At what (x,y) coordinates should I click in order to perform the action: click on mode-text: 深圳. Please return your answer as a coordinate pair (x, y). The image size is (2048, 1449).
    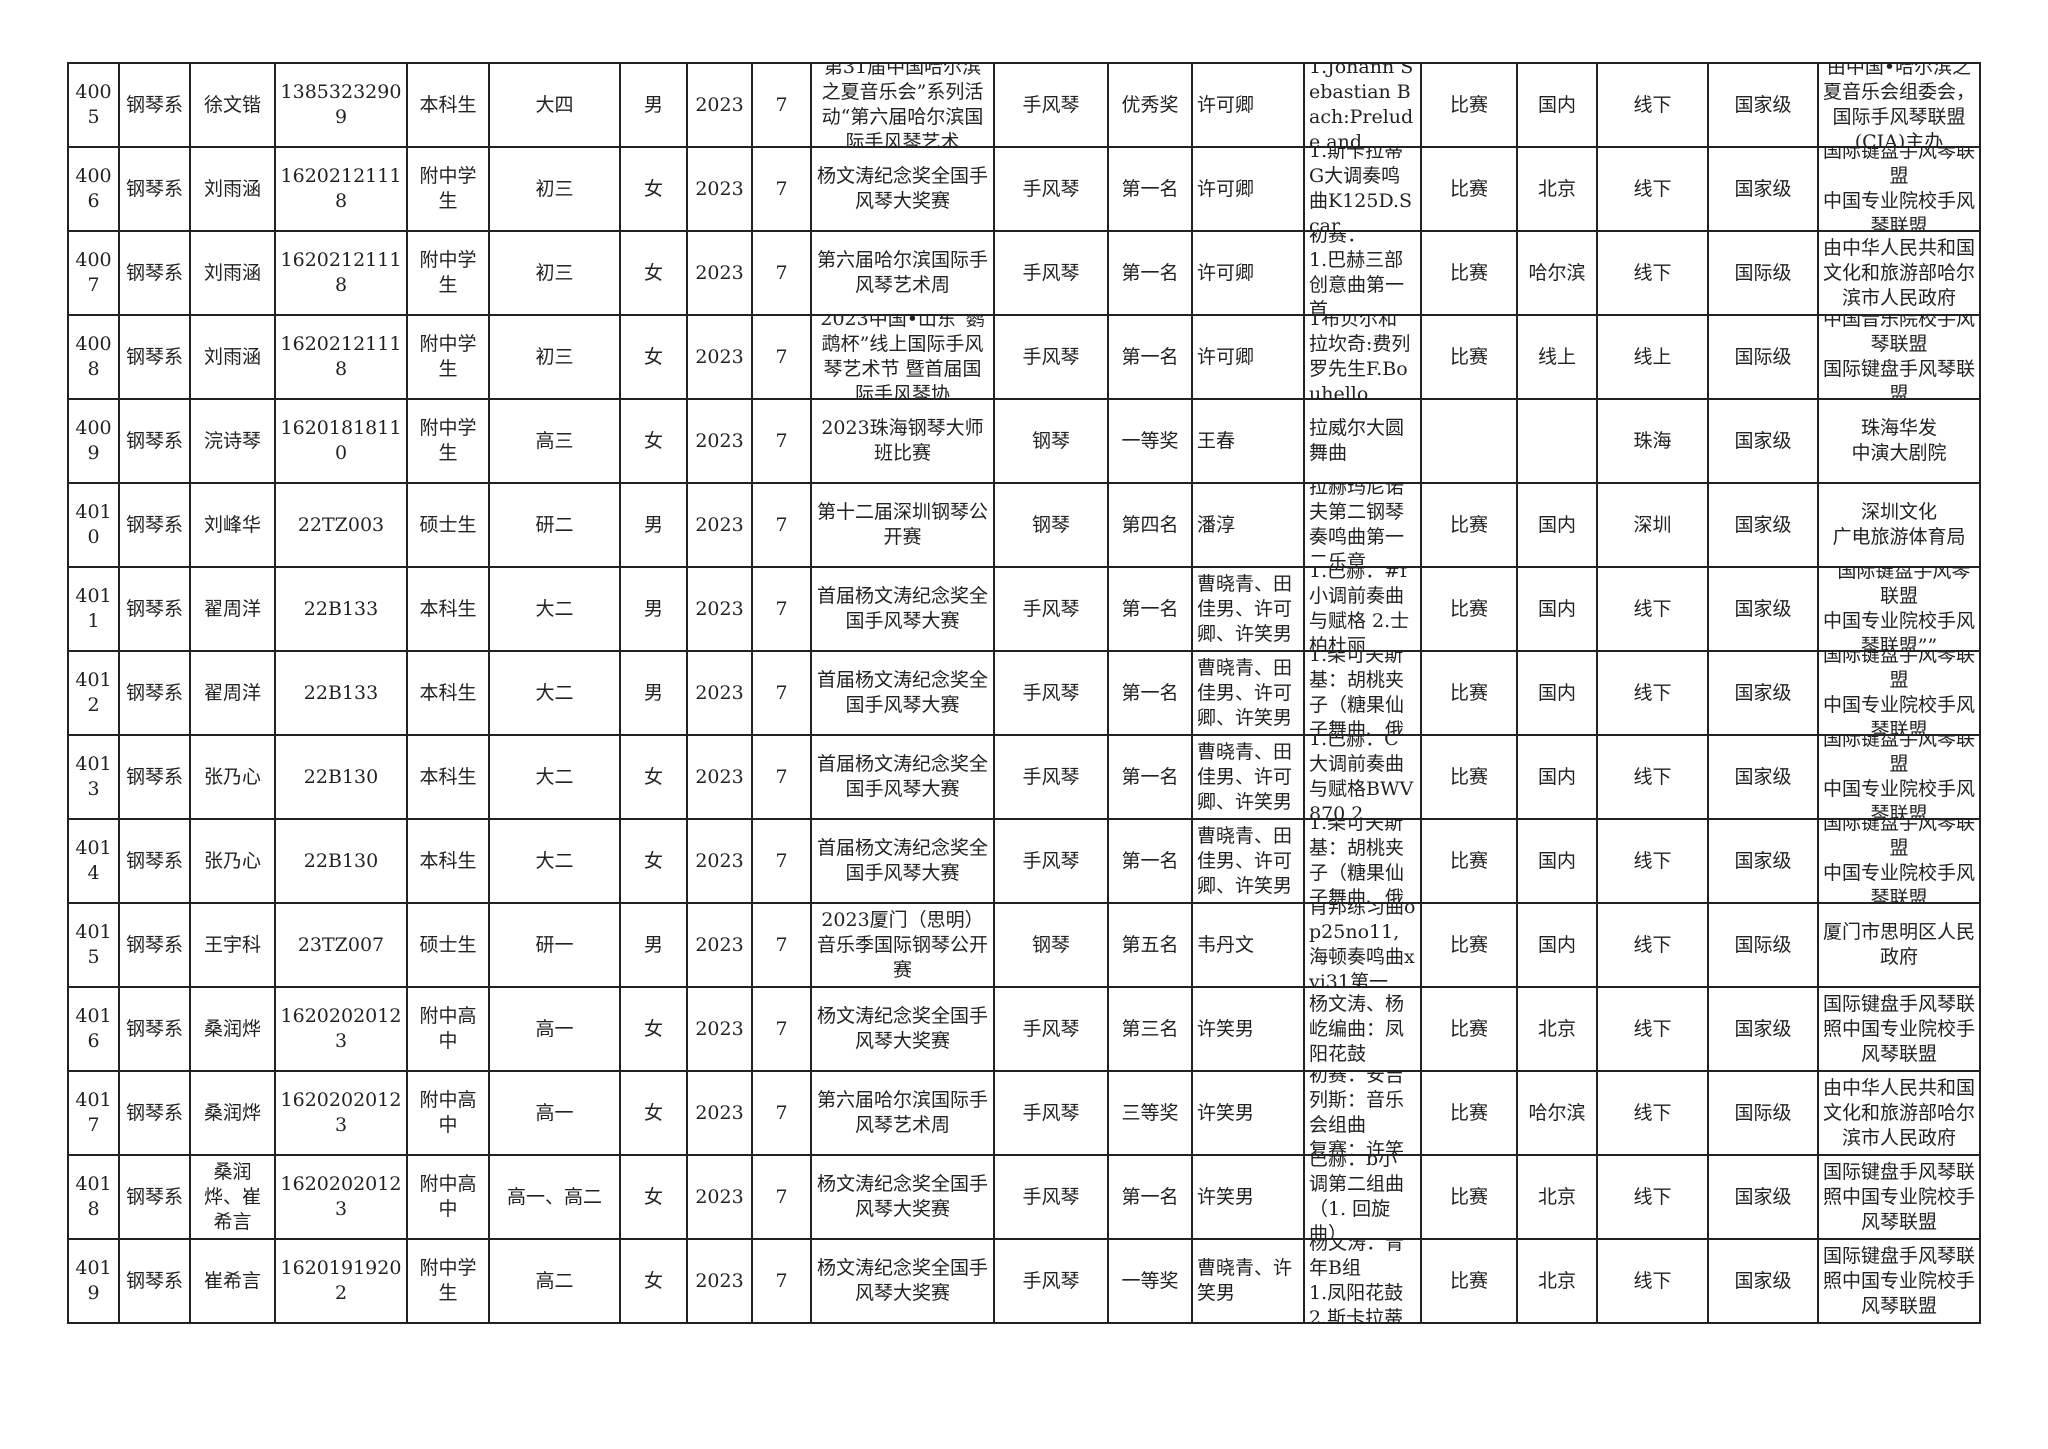
    Looking at the image, I should click on (1652, 524).